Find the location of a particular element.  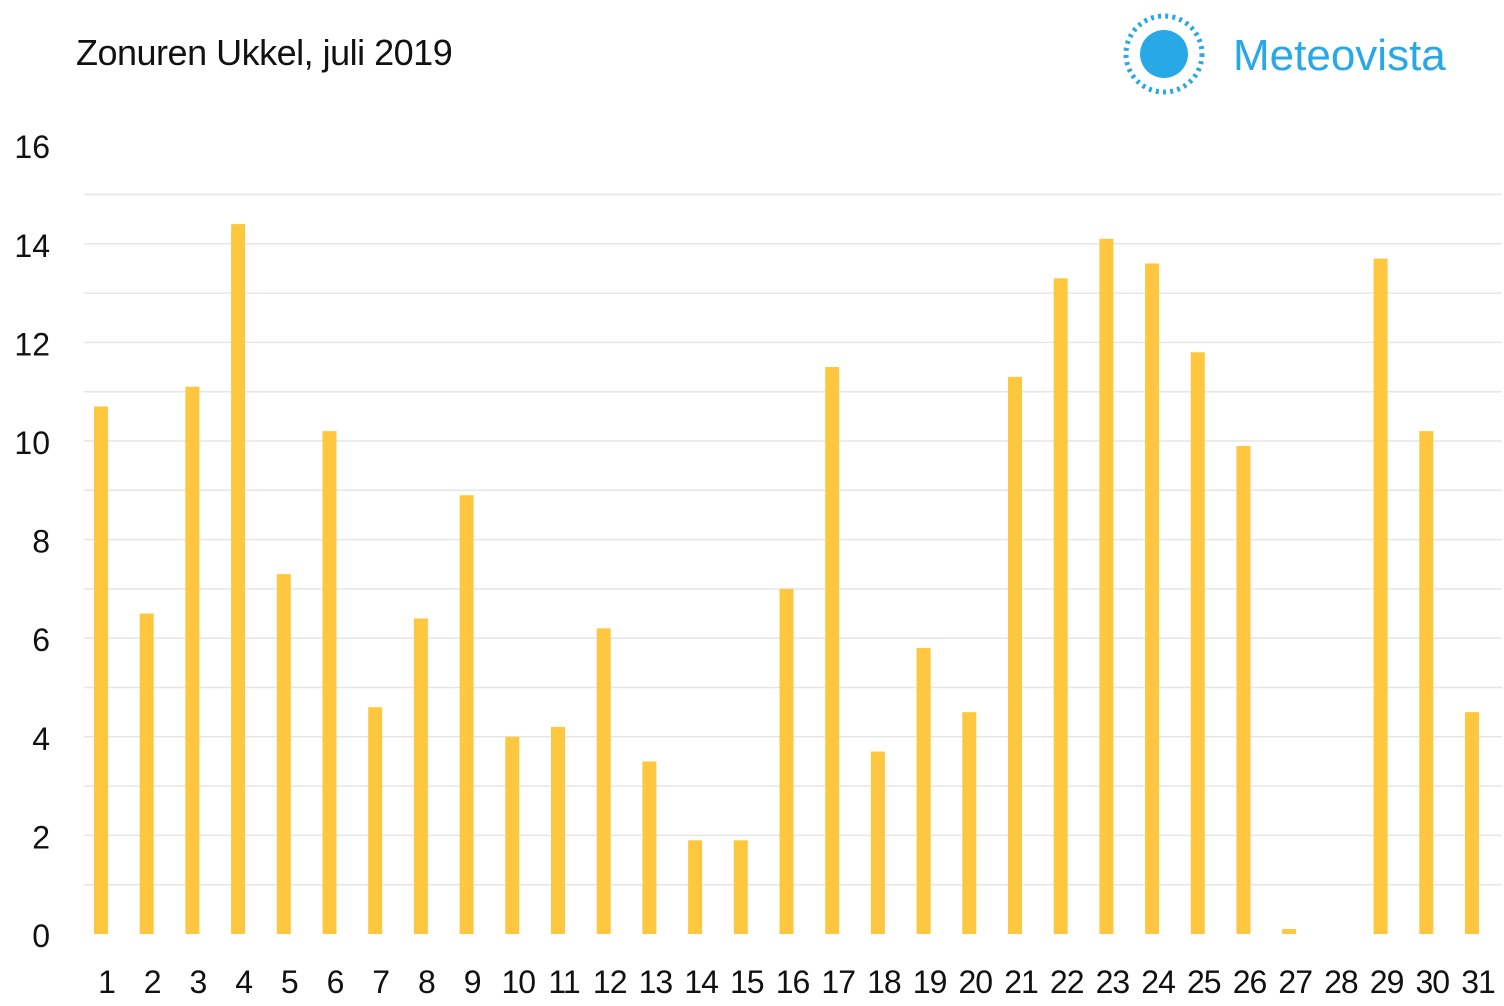

y-tick-label: 16 is located at coordinates (32, 147).